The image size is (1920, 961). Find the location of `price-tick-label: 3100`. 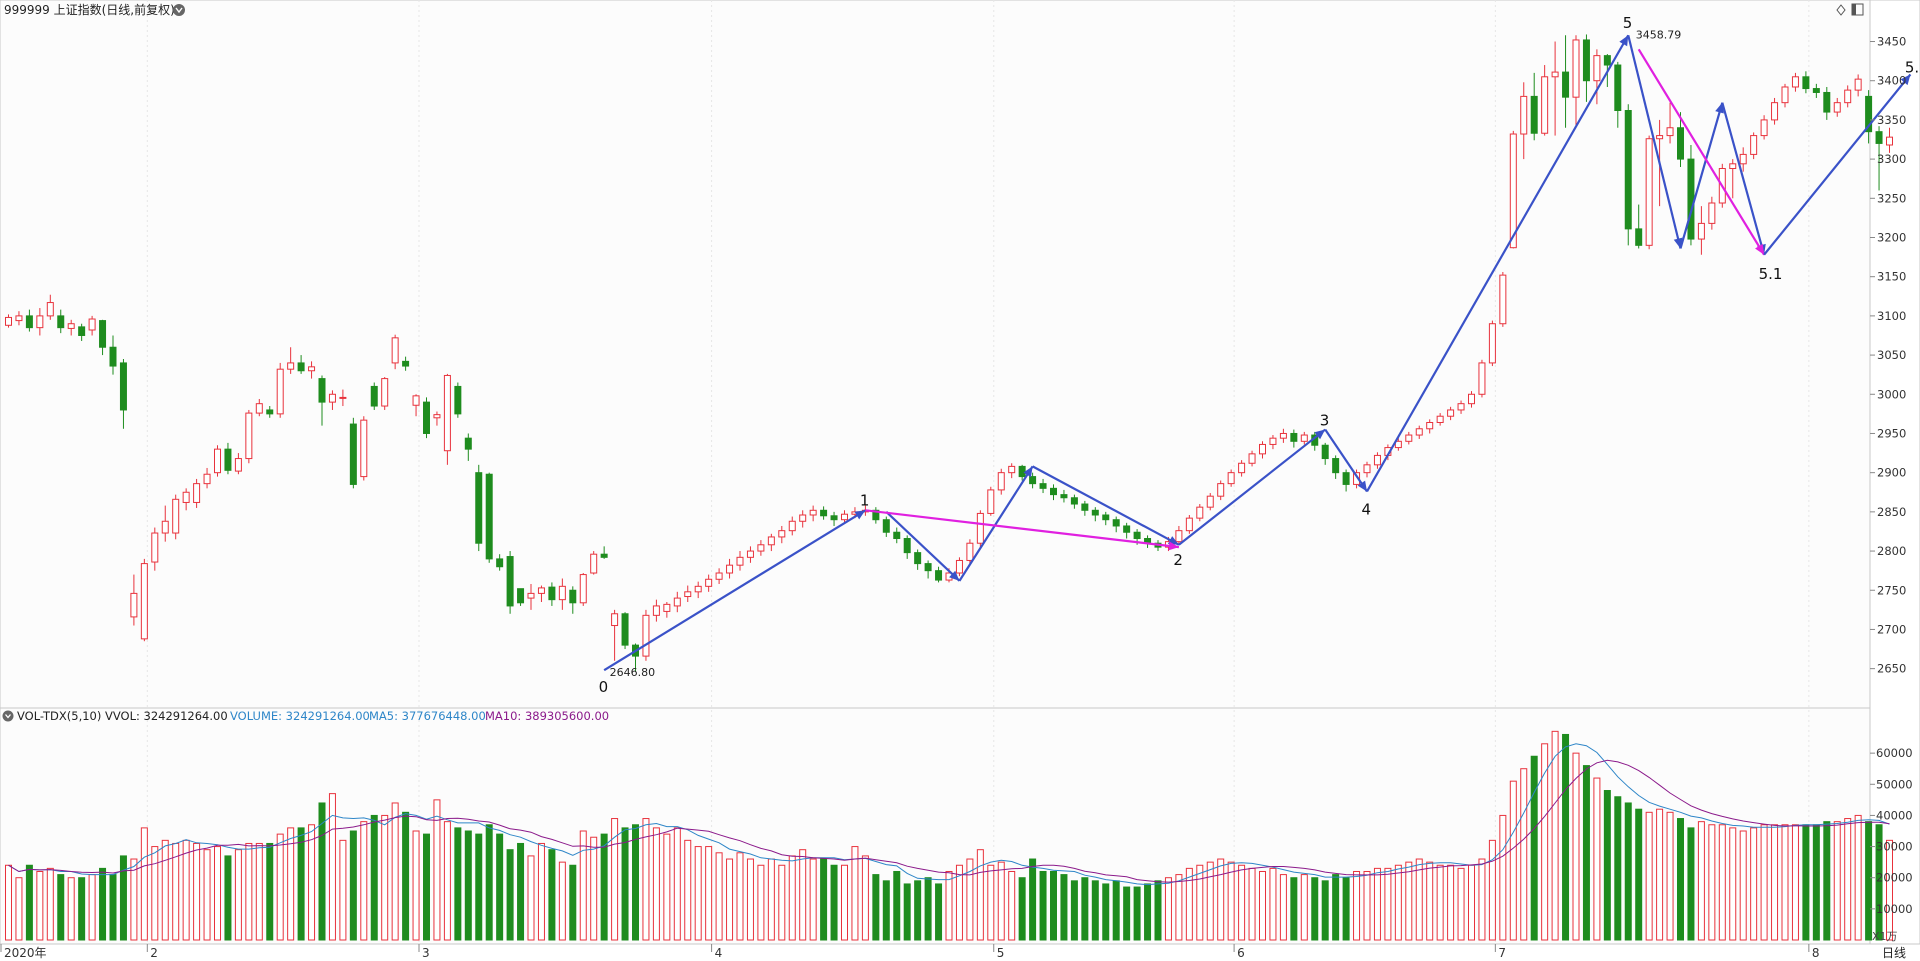

price-tick-label: 3100 is located at coordinates (1891, 316).